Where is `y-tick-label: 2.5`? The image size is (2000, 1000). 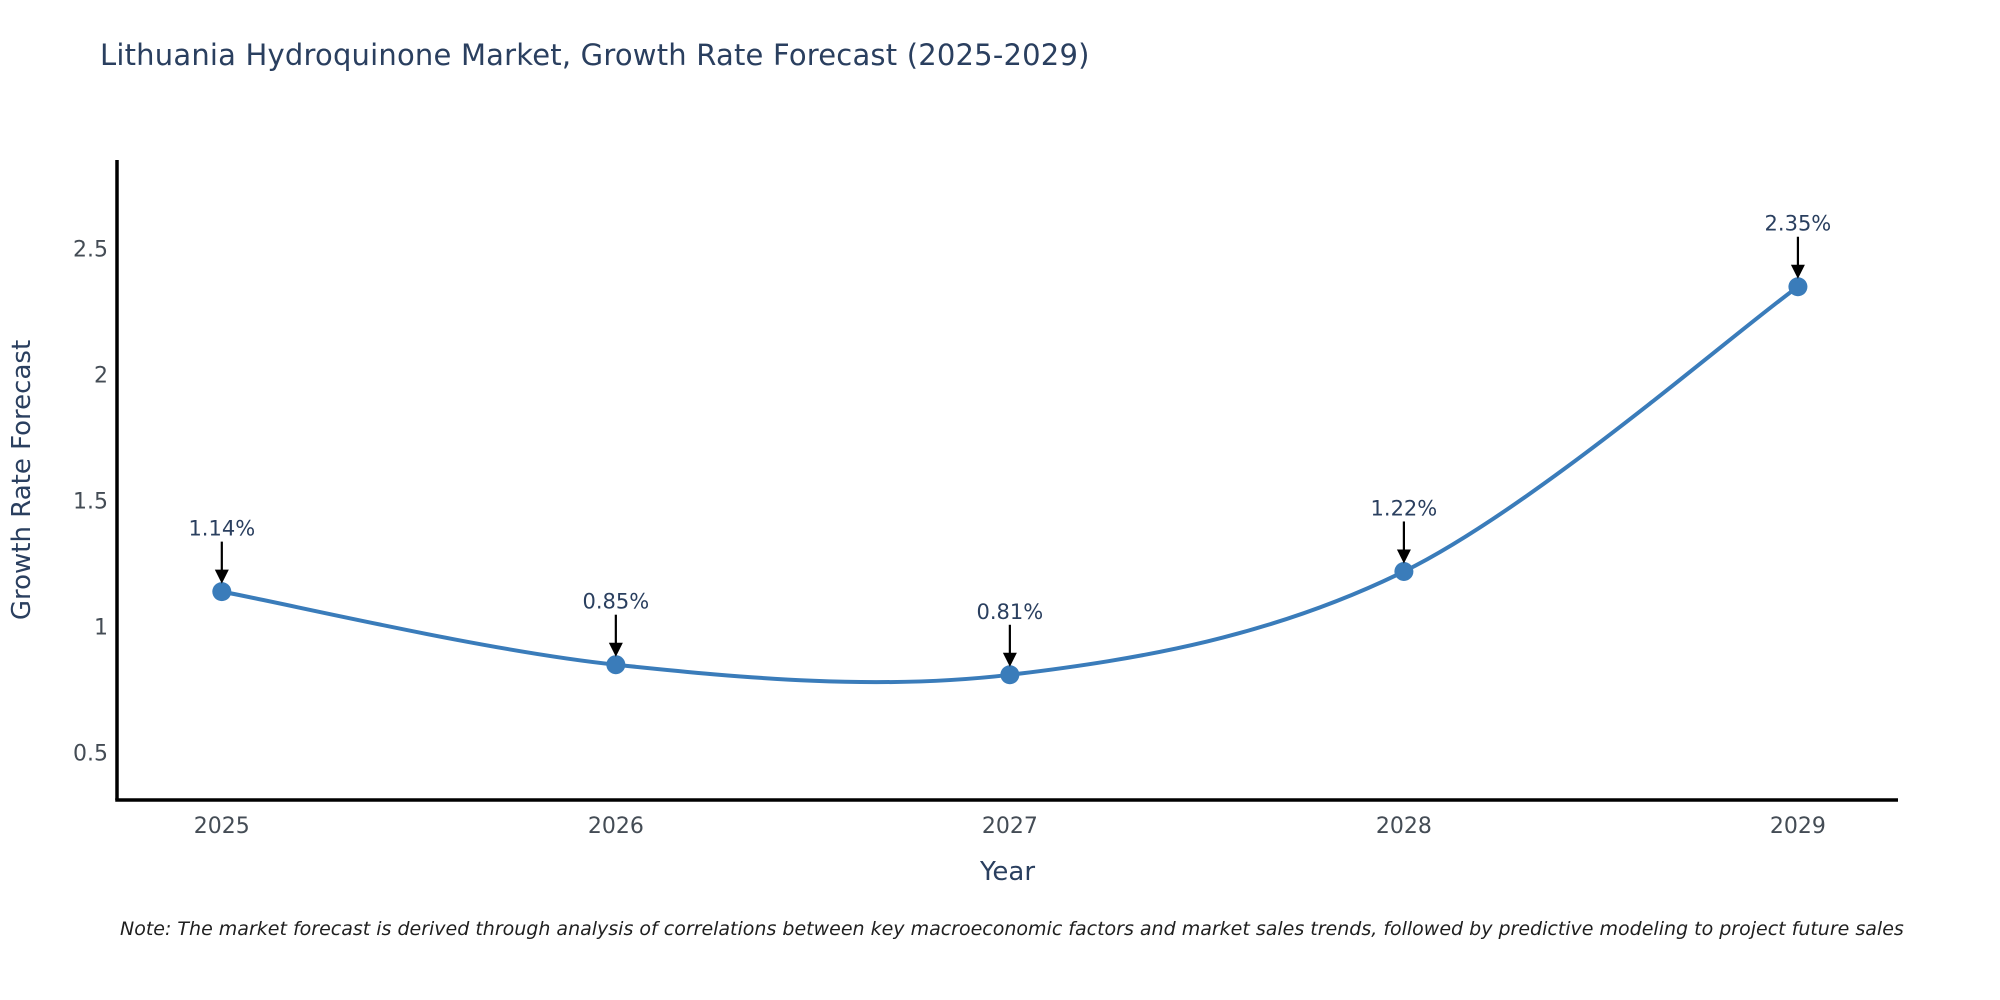
y-tick-label: 2.5 is located at coordinates (90, 250).